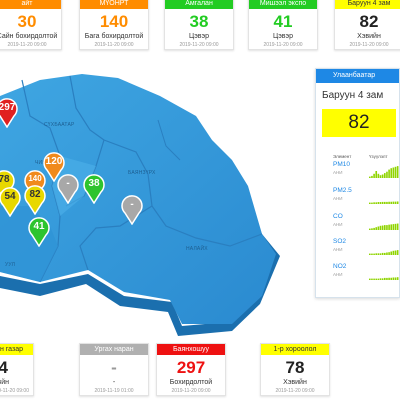  I want to click on station-card-level: вйн, so click(4, 382).